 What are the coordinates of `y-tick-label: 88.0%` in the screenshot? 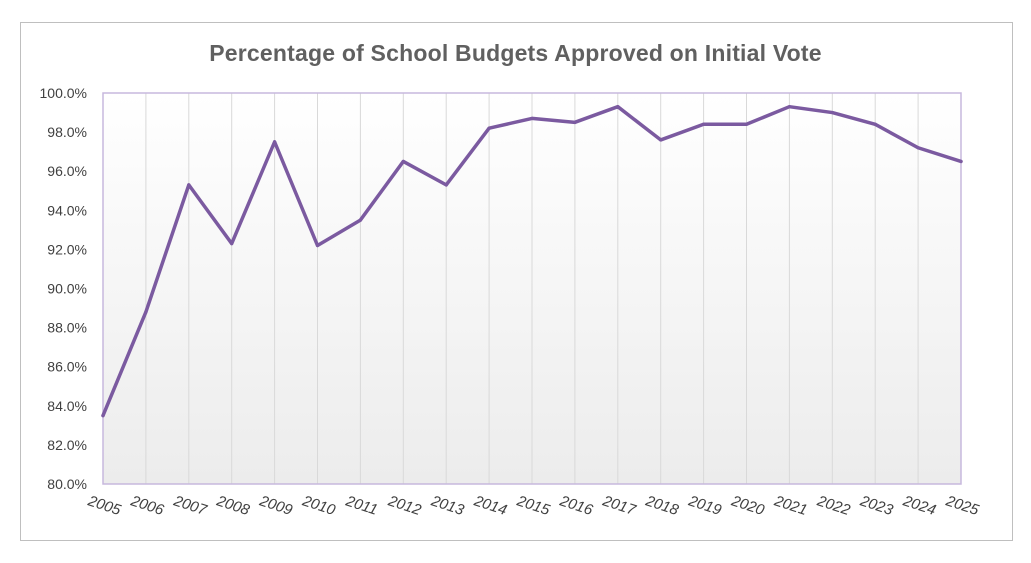 It's located at (67, 328).